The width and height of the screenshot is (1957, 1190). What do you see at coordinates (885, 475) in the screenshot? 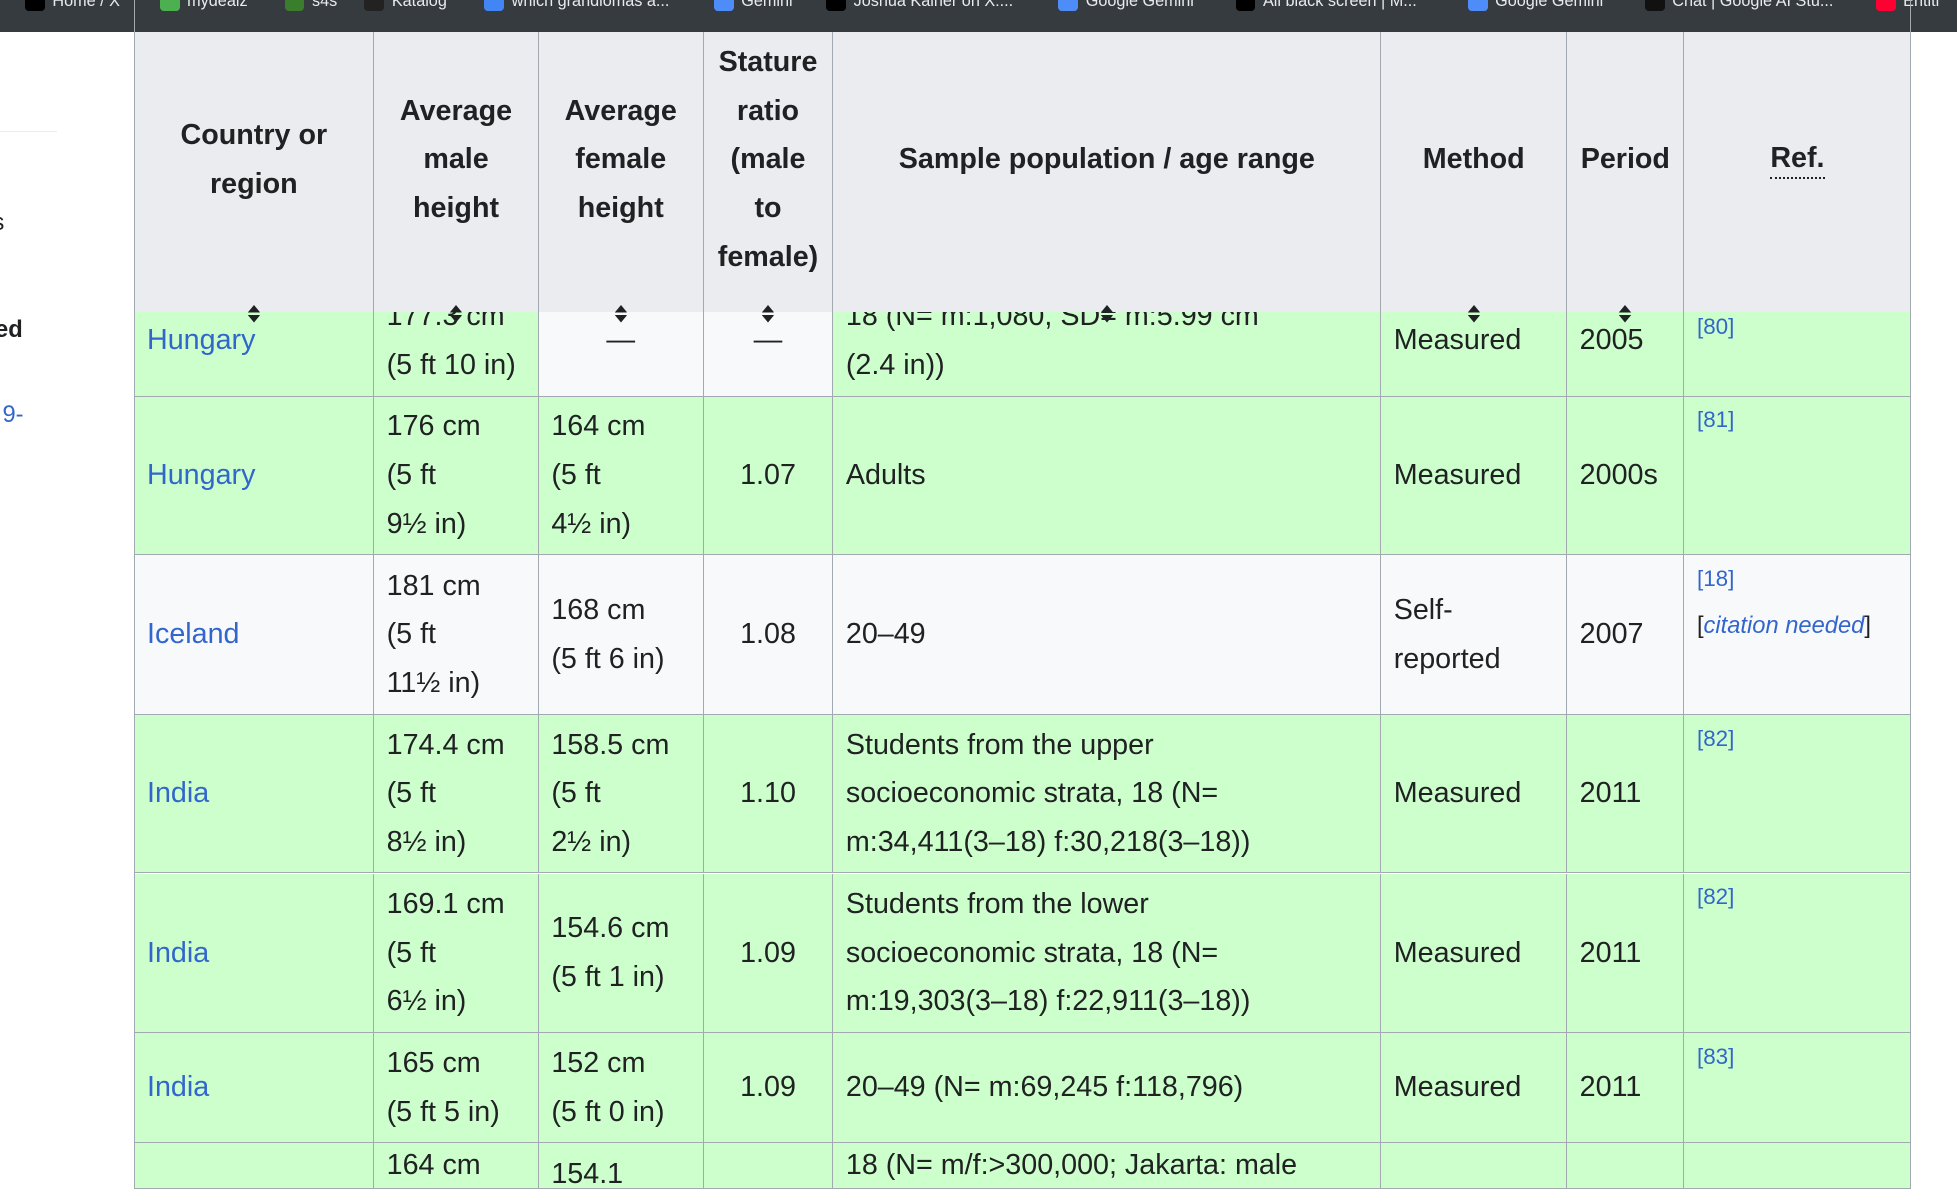
I see `sample-population-line: Adults` at bounding box center [885, 475].